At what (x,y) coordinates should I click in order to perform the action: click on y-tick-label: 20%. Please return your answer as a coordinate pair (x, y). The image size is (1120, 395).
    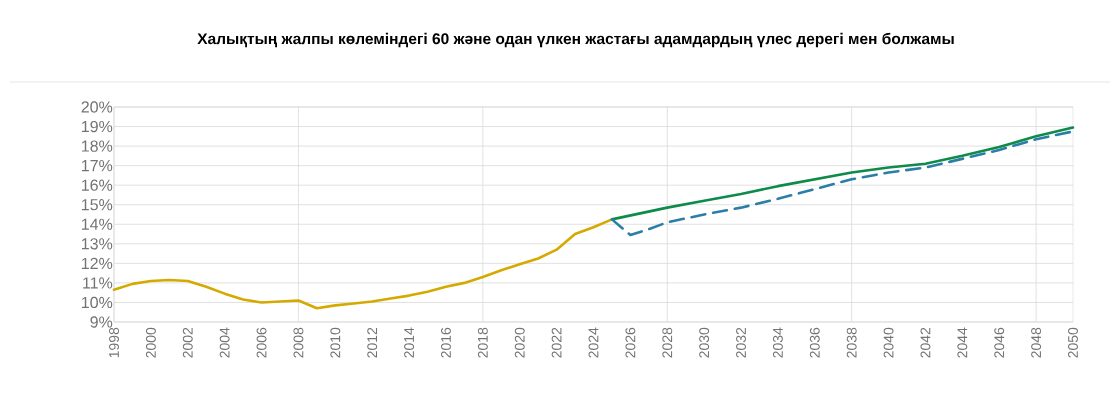
    Looking at the image, I should click on (97, 107).